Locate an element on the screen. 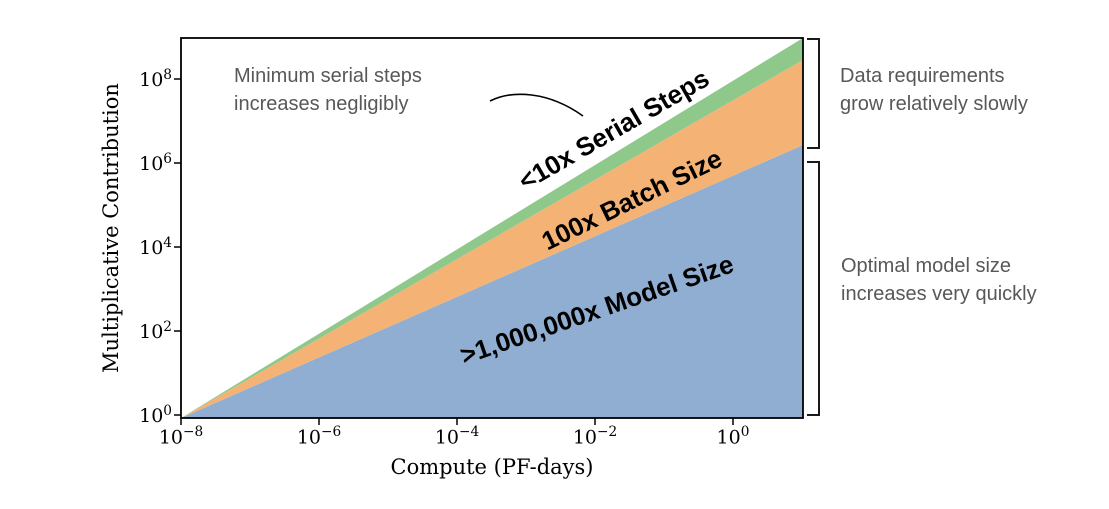 The height and width of the screenshot is (509, 1109). y-tick-label: 10² is located at coordinates (155, 331).